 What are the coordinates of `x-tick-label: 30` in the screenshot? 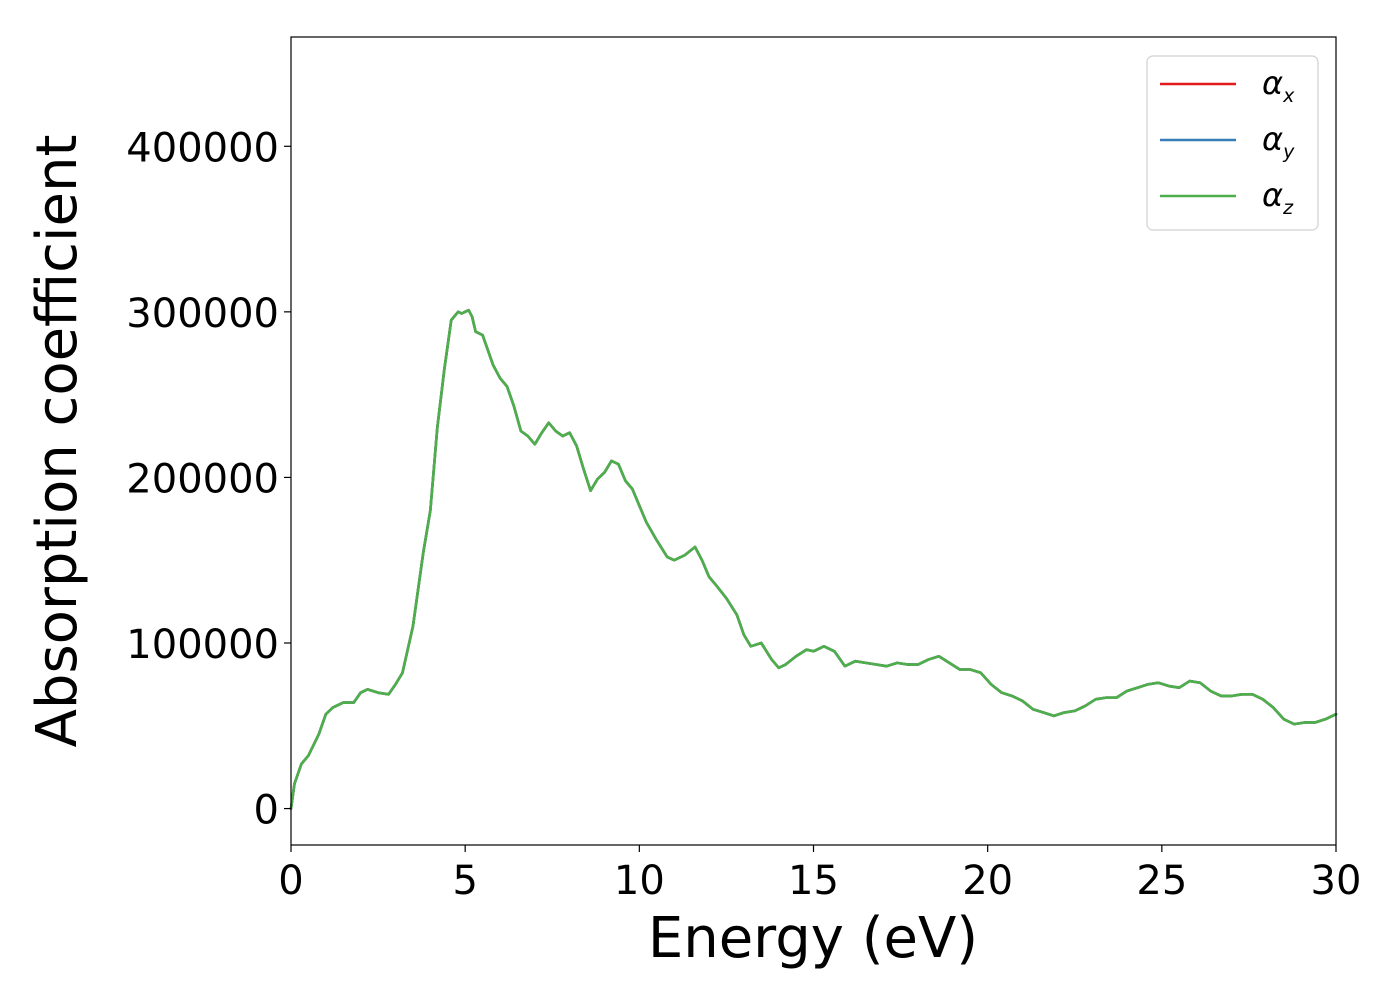 It's located at (1336, 881).